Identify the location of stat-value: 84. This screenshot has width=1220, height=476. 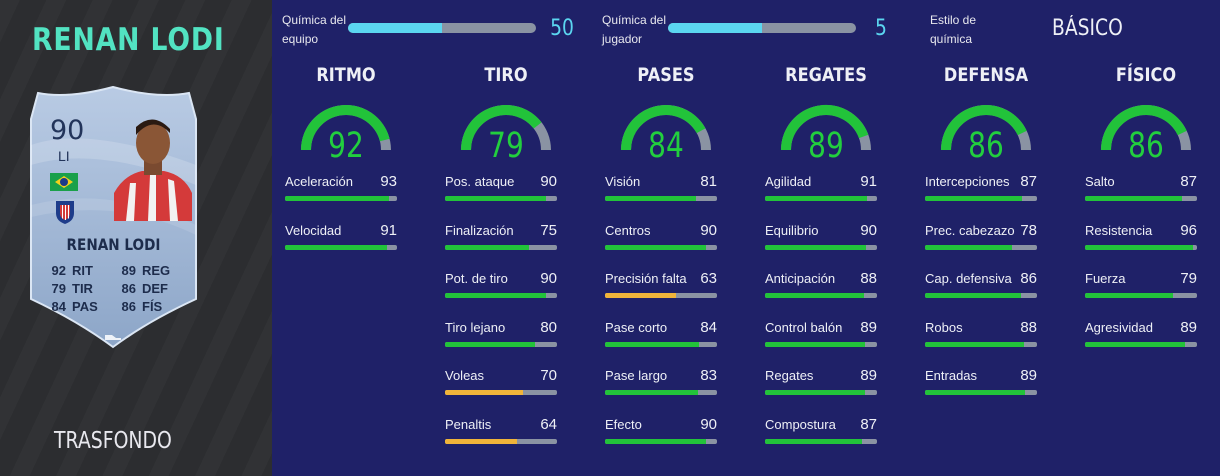
(708, 327).